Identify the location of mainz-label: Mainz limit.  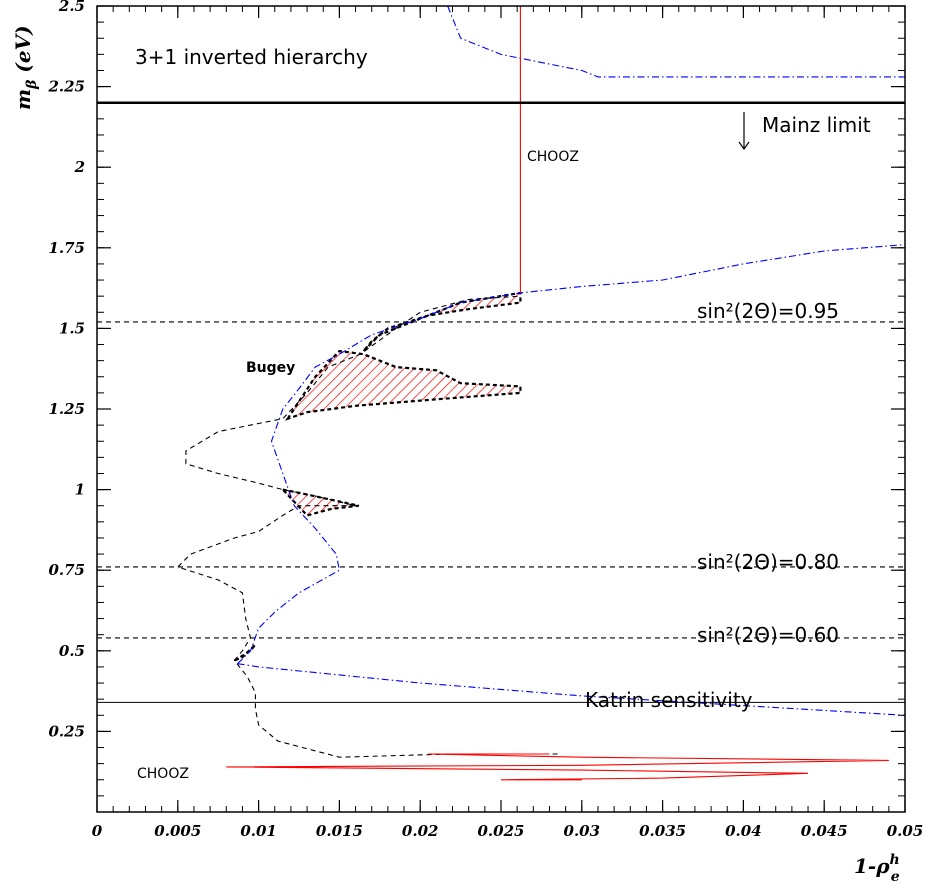
(816, 125).